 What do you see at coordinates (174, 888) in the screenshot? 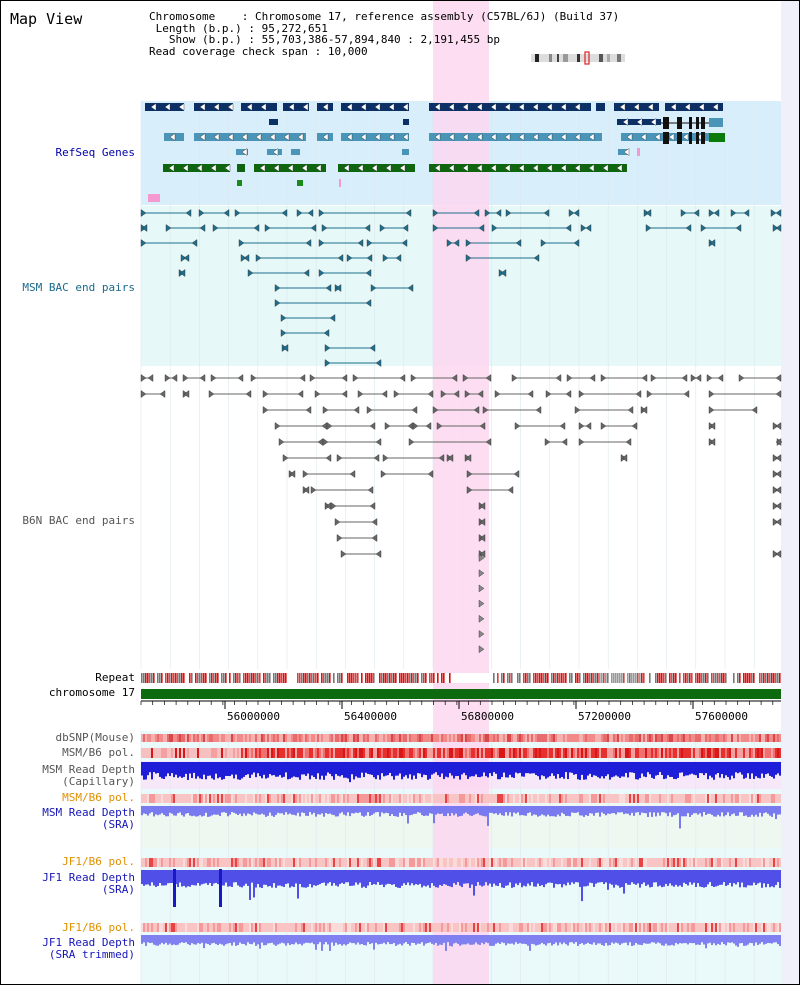
I see `read-depth-spike` at bounding box center [174, 888].